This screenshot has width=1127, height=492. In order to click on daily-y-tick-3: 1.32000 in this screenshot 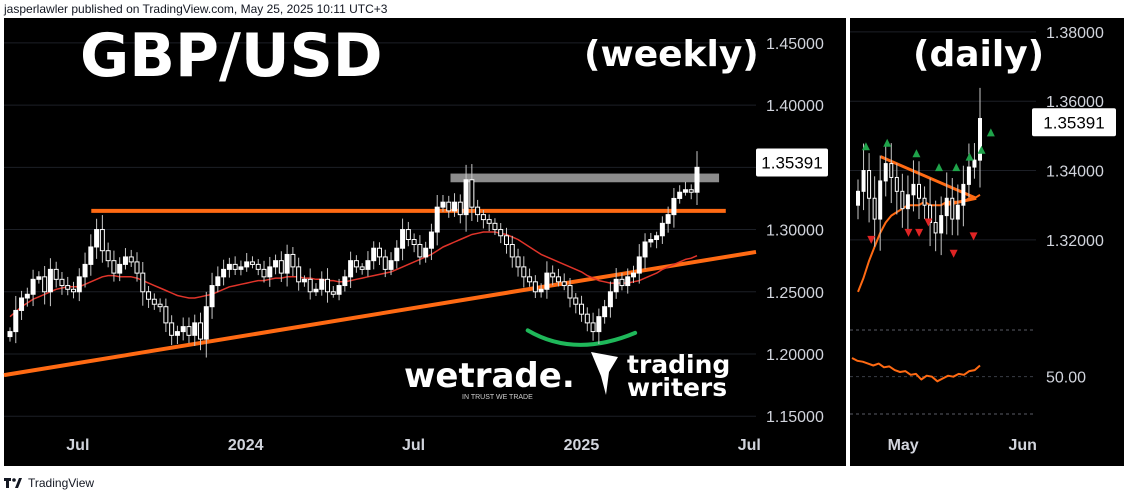, I will do `click(1075, 241)`.